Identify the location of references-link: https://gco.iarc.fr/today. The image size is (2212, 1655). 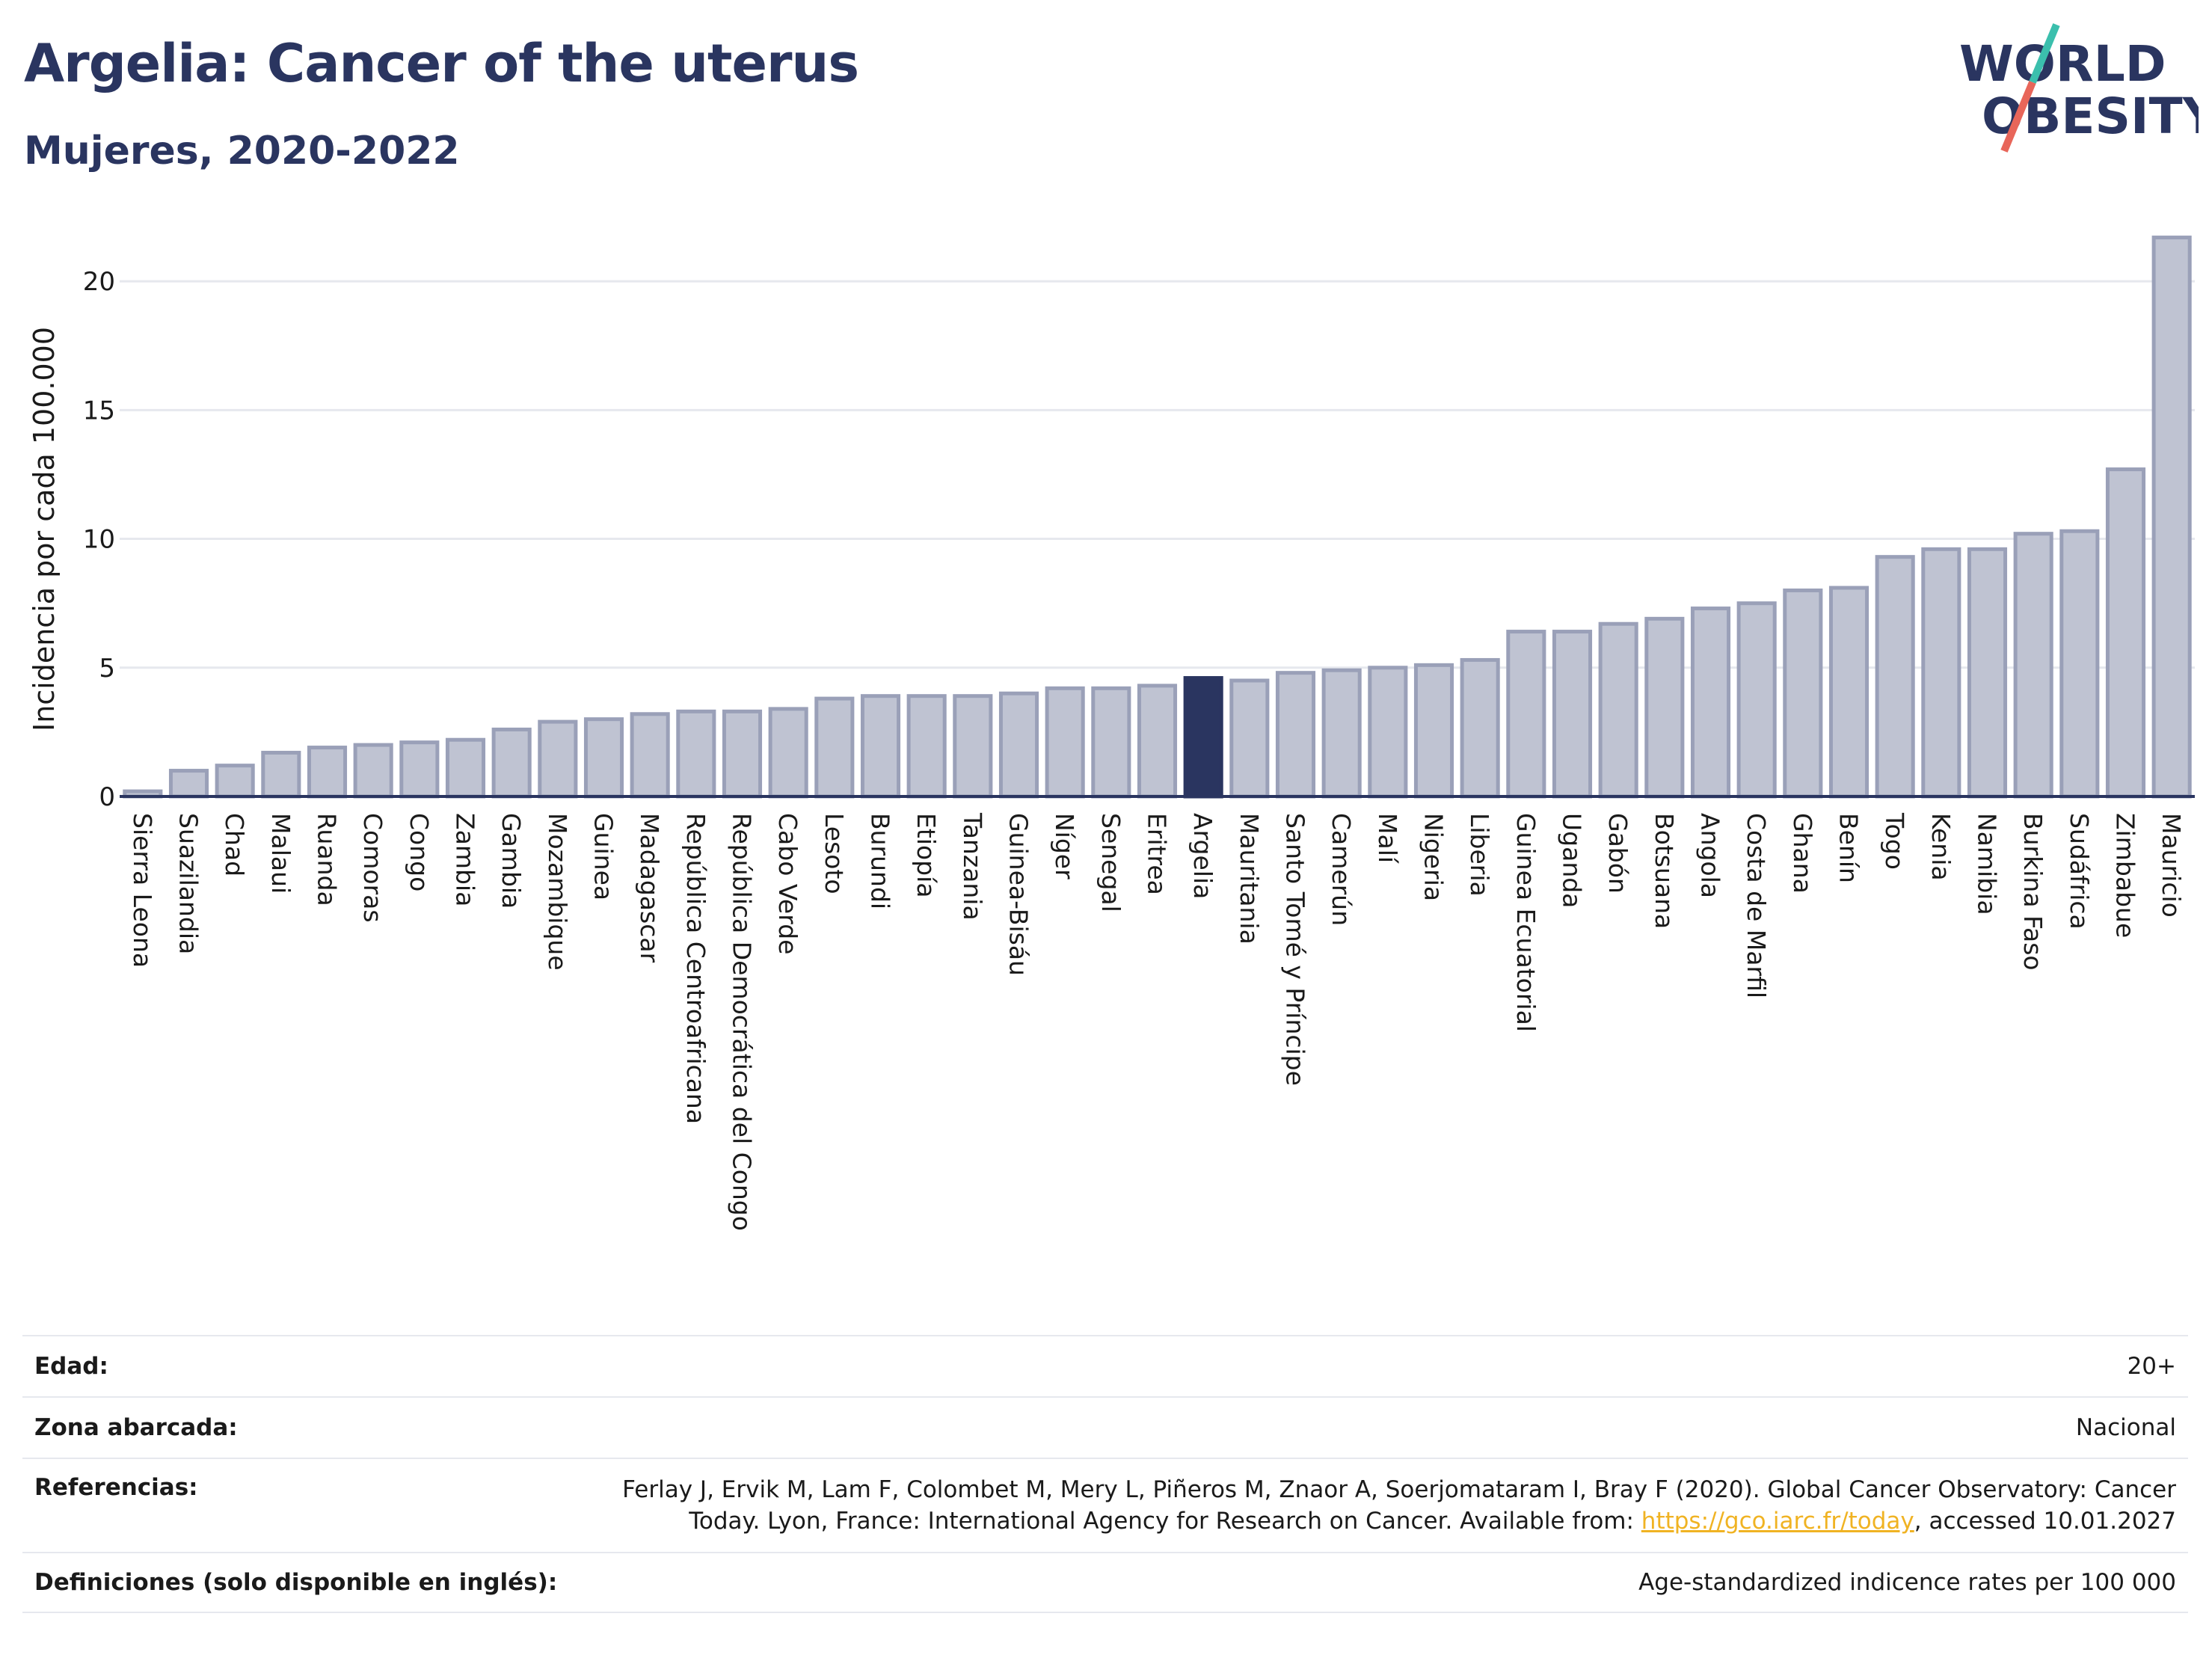
(1777, 1521).